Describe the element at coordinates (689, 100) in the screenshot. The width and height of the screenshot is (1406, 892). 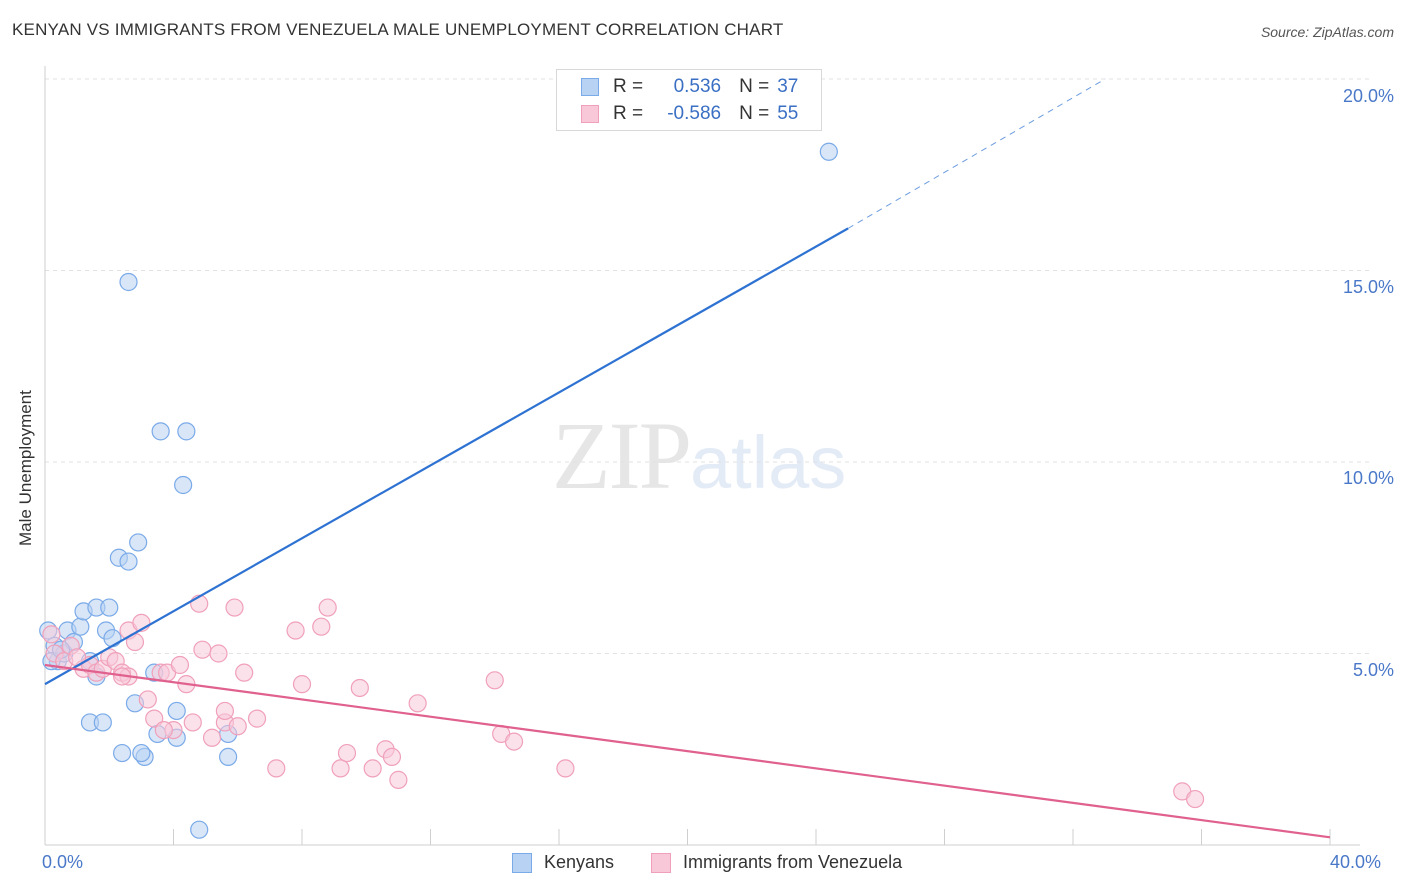
I see `stats-legend: R = 0.536 N = 37 R = -0.586 N = 55` at that location.